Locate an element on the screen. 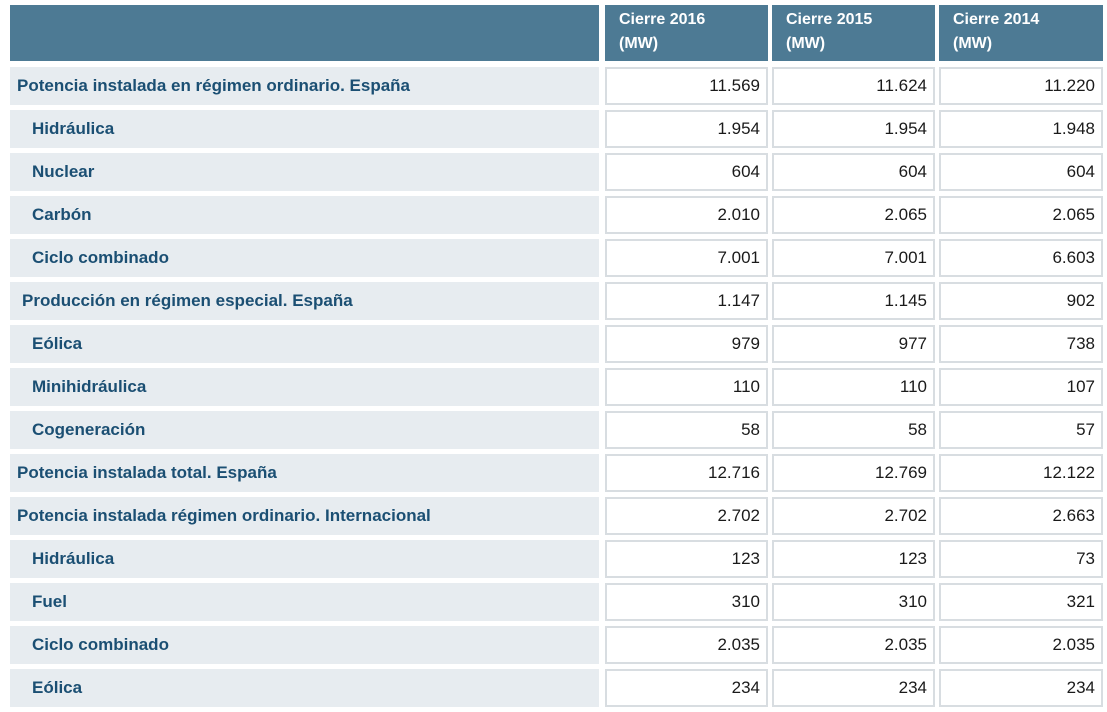  value-cell: 11.569 is located at coordinates (686, 86).